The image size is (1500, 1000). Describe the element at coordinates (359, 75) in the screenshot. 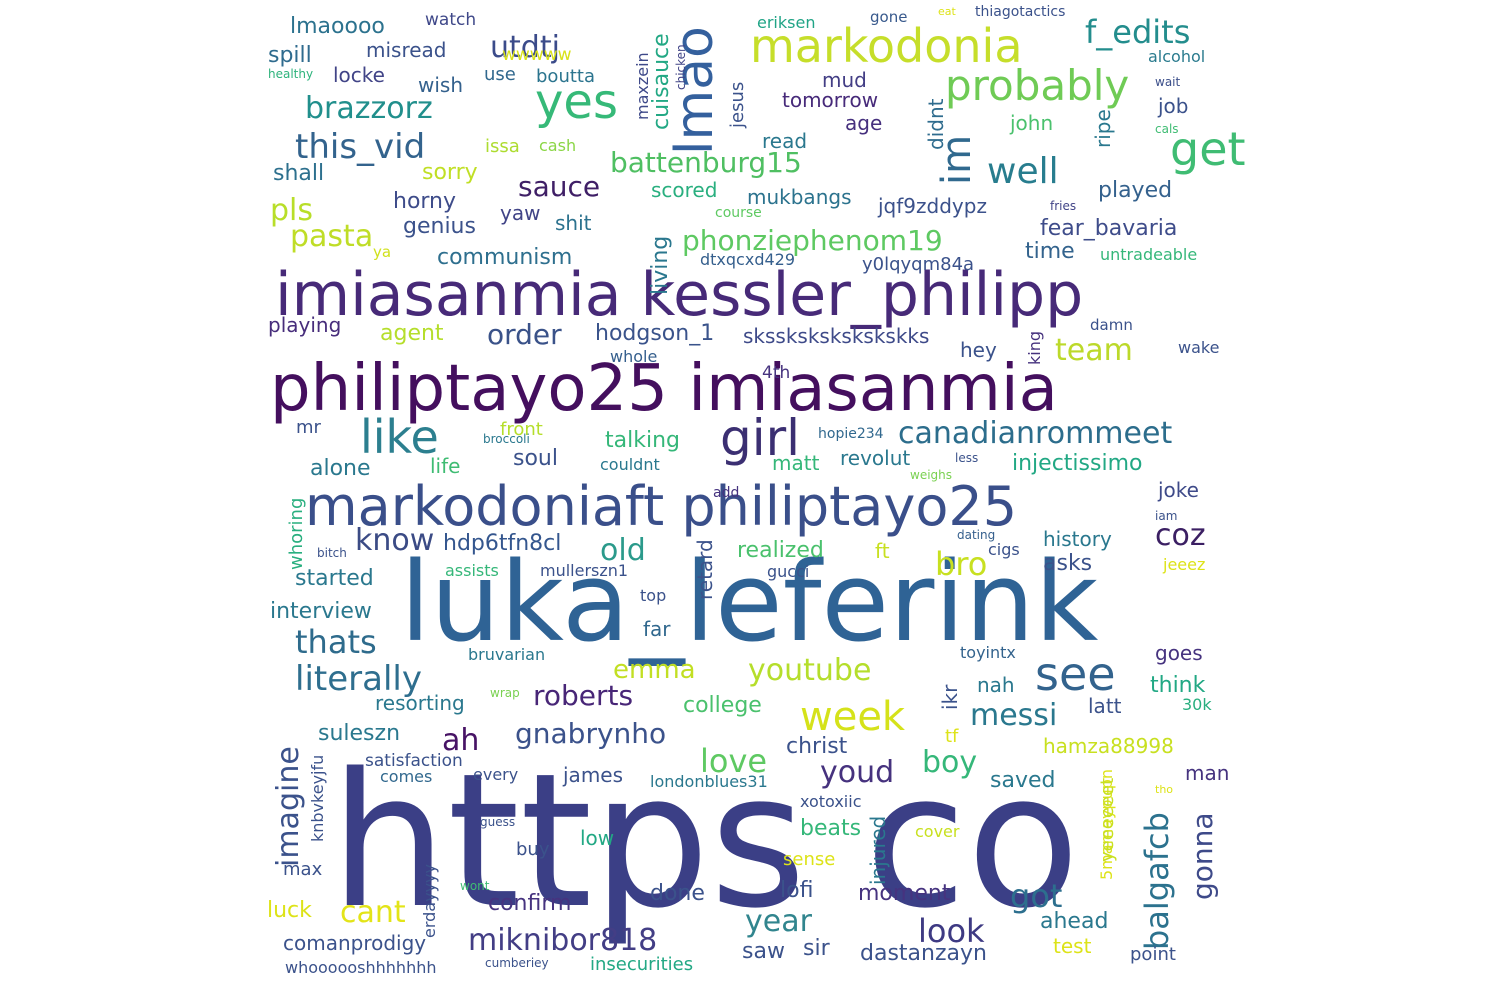

I see `word-locke: locke` at that location.